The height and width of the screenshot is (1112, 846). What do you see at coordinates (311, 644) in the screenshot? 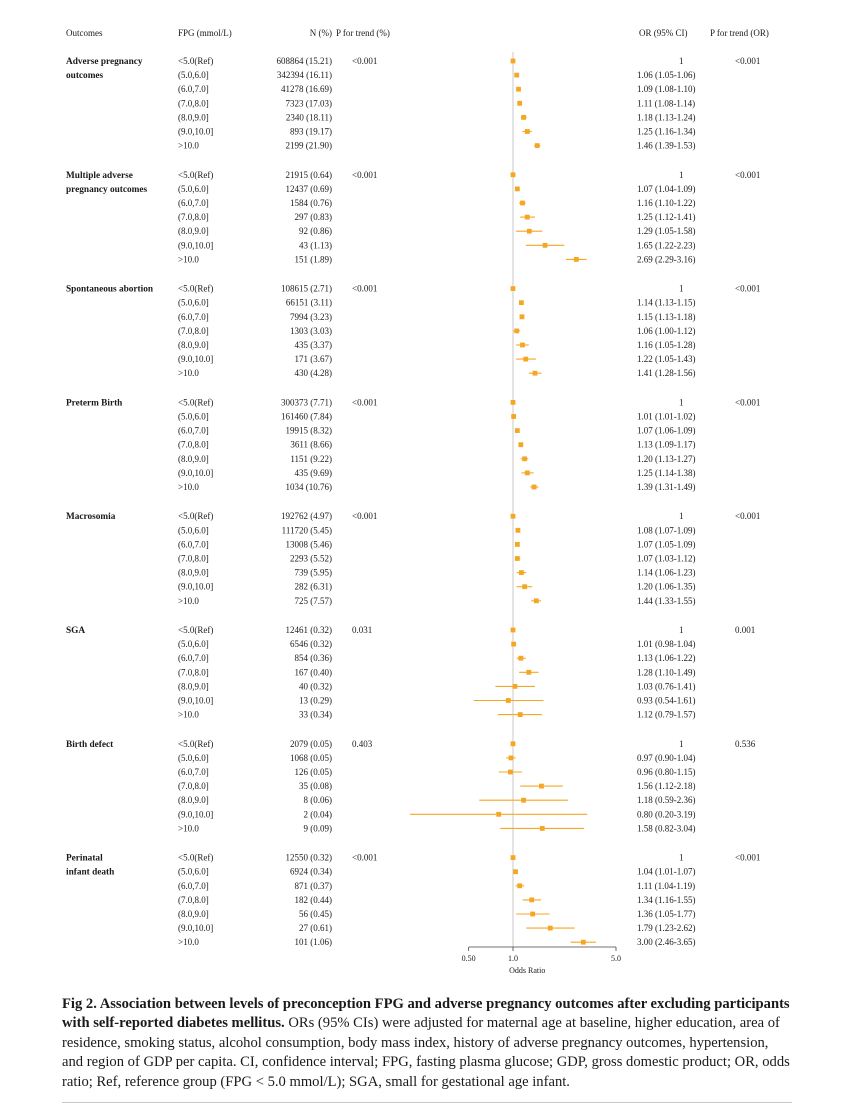
I see `n-percent: 6546 (0.32)` at bounding box center [311, 644].